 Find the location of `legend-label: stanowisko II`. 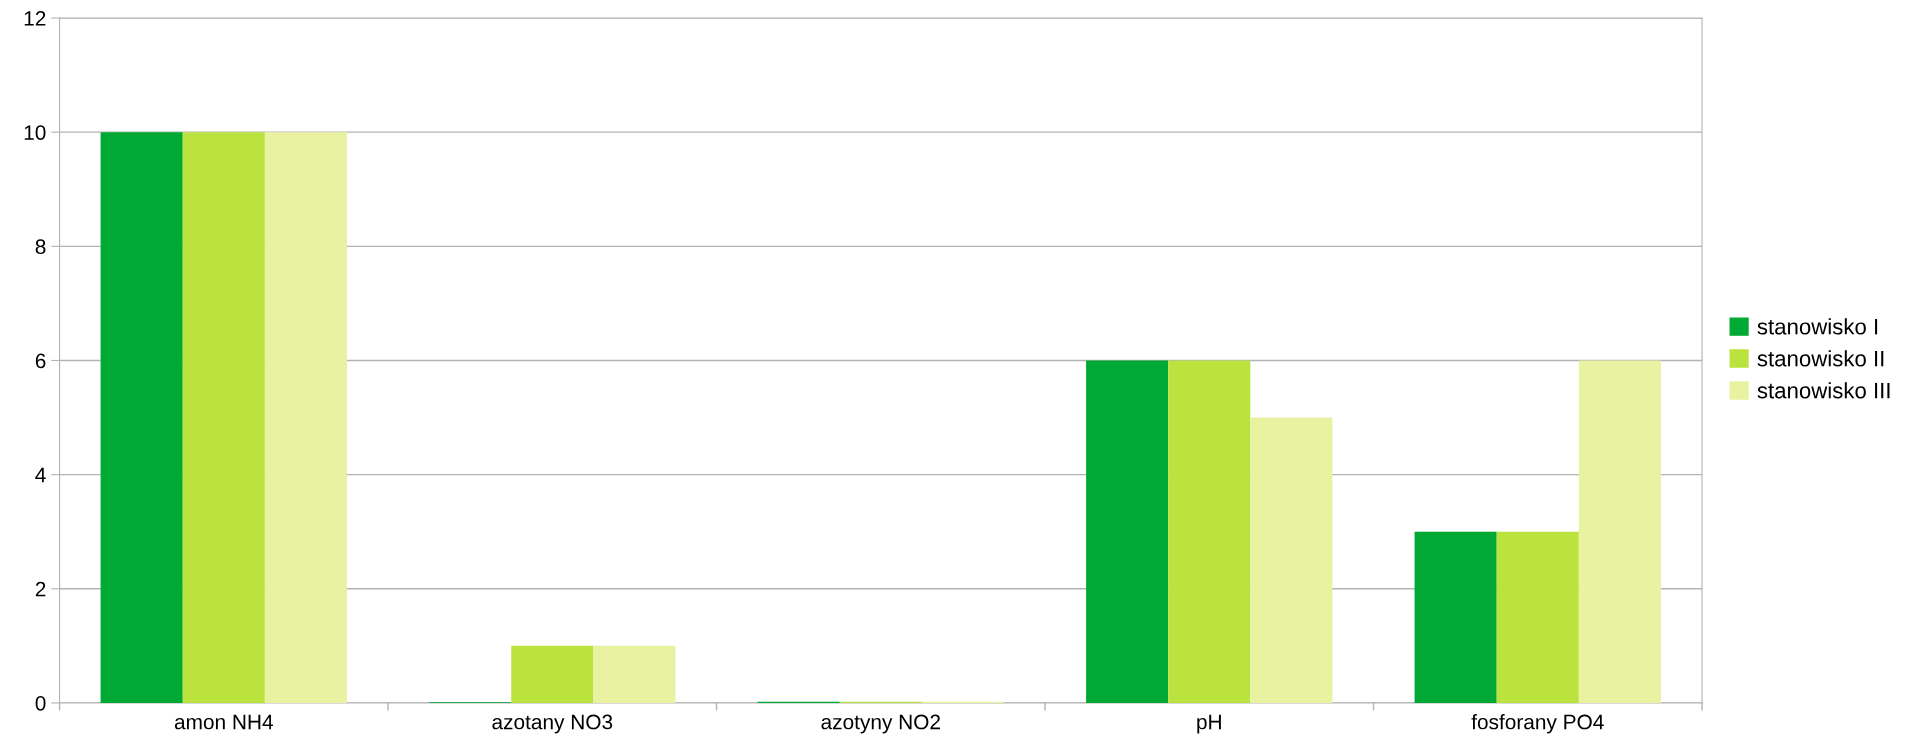

legend-label: stanowisko II is located at coordinates (1820, 358).